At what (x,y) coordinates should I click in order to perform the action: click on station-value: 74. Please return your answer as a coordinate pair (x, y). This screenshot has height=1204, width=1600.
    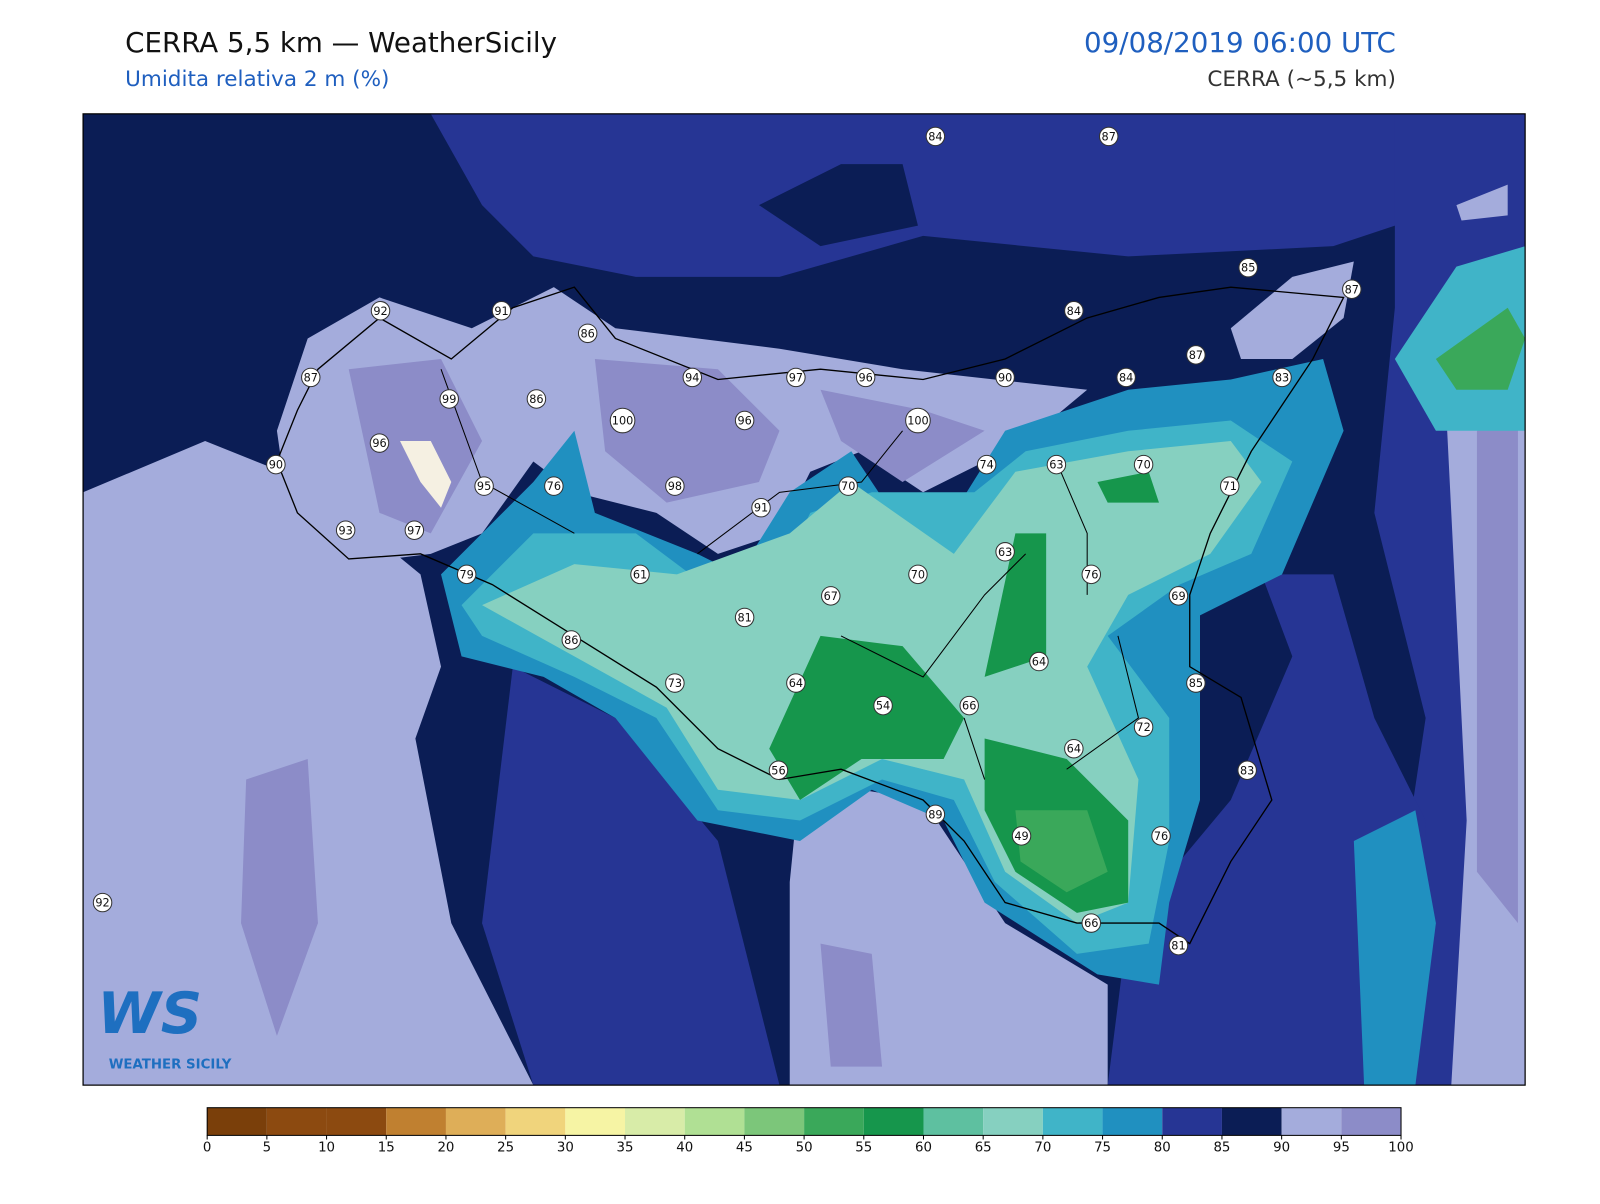
    Looking at the image, I should click on (986, 465).